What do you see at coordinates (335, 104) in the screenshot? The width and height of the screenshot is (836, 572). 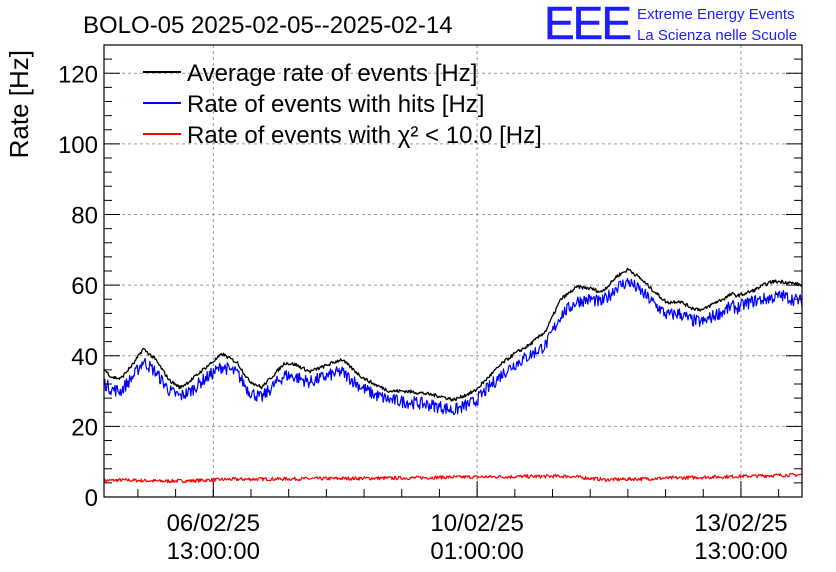 I see `legend-label-hits: Rate of events with hits [Hz]` at bounding box center [335, 104].